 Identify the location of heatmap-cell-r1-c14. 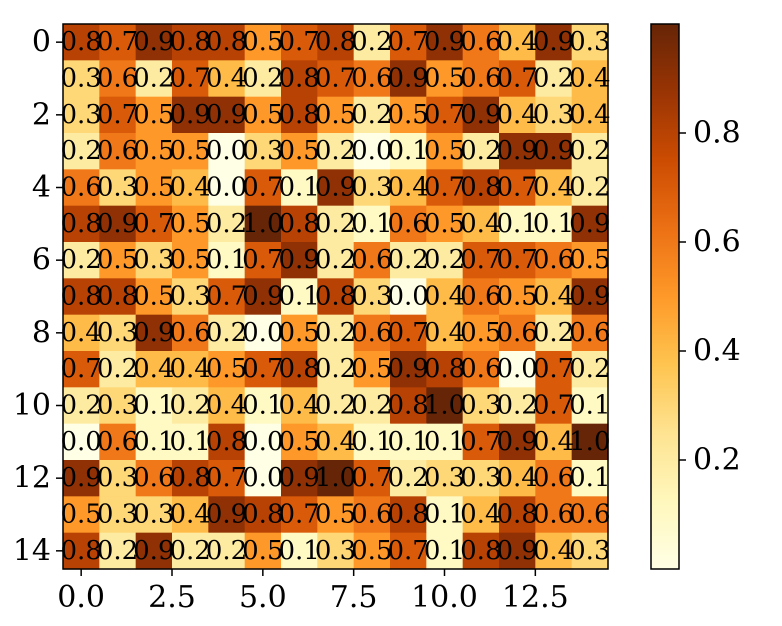
(590, 79).